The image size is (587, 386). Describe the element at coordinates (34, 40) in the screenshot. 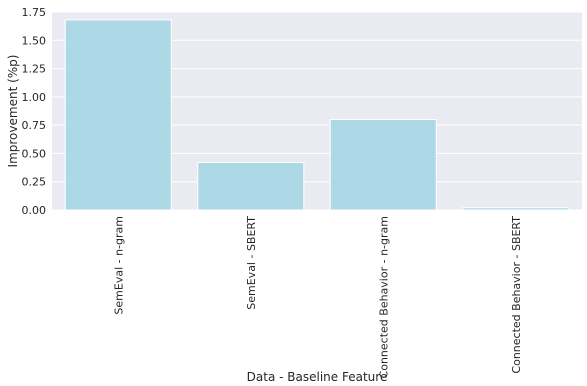

I see `y-tick-label: 1.50` at that location.